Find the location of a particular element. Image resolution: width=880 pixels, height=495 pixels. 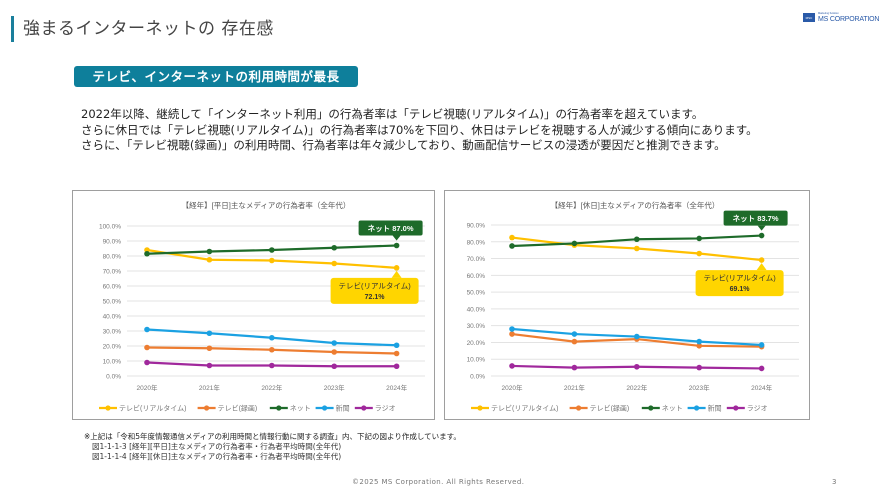

y-tick-label: 80.0% is located at coordinates (476, 242).